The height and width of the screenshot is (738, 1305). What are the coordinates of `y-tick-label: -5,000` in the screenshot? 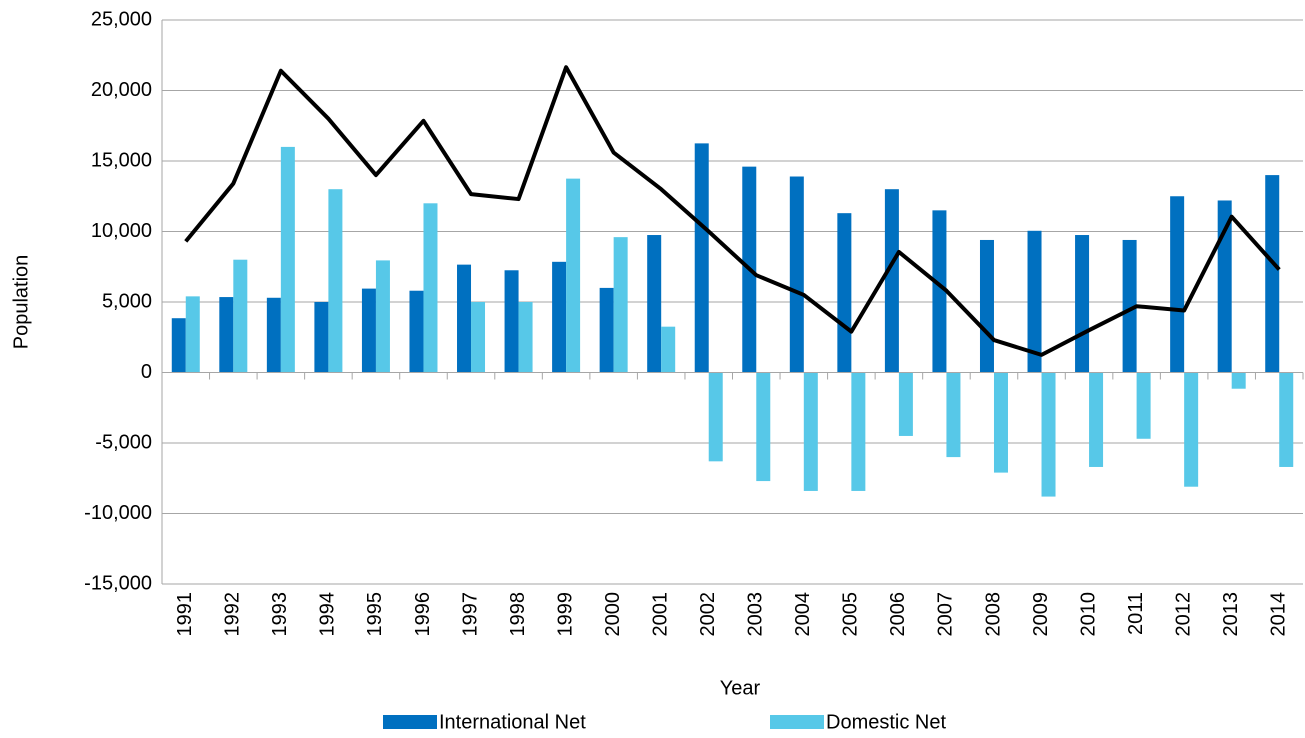 It's located at (123, 442).